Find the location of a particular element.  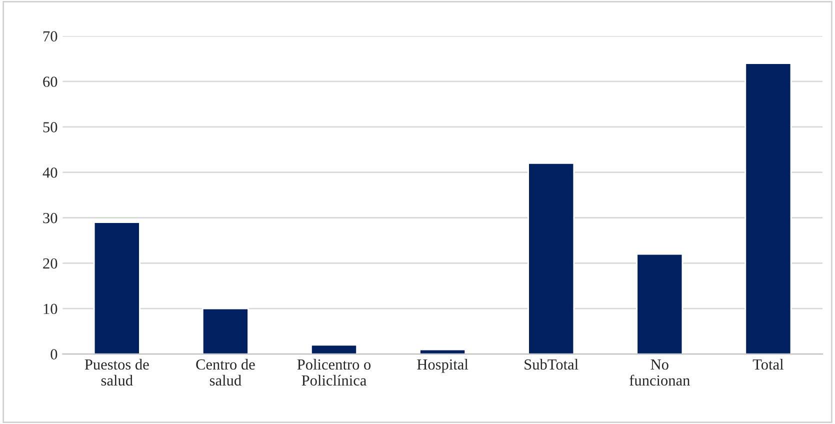

x-tick-label: SubTotal is located at coordinates (551, 364).